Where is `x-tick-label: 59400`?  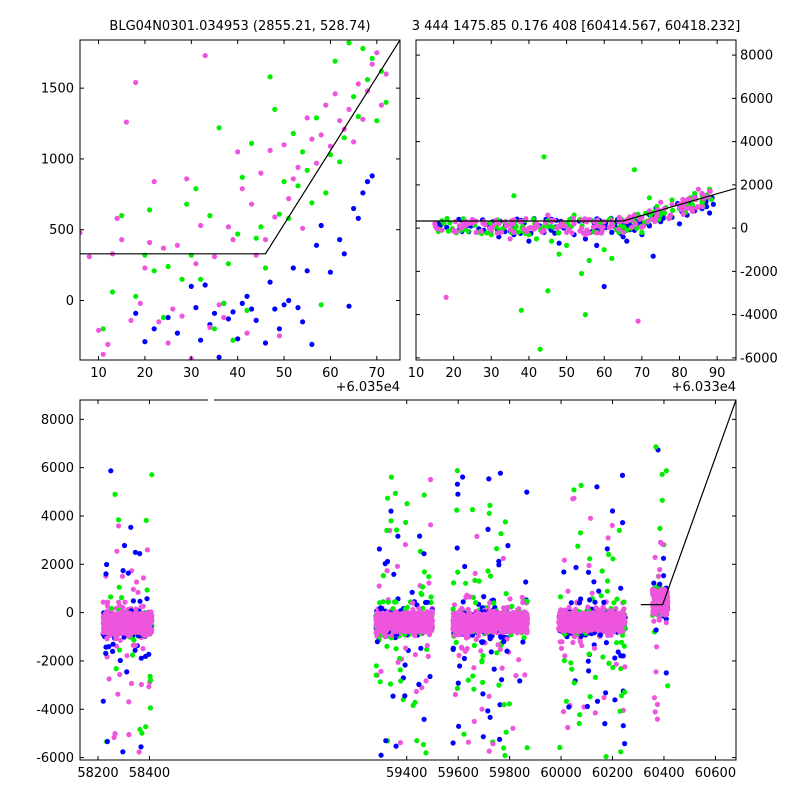
x-tick-label: 59400 is located at coordinates (406, 773).